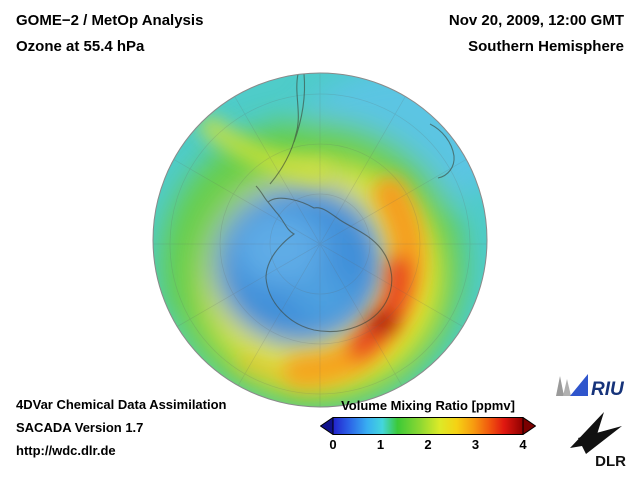 The image size is (640, 480). I want to click on colorbar-tick-0: 0, so click(333, 444).